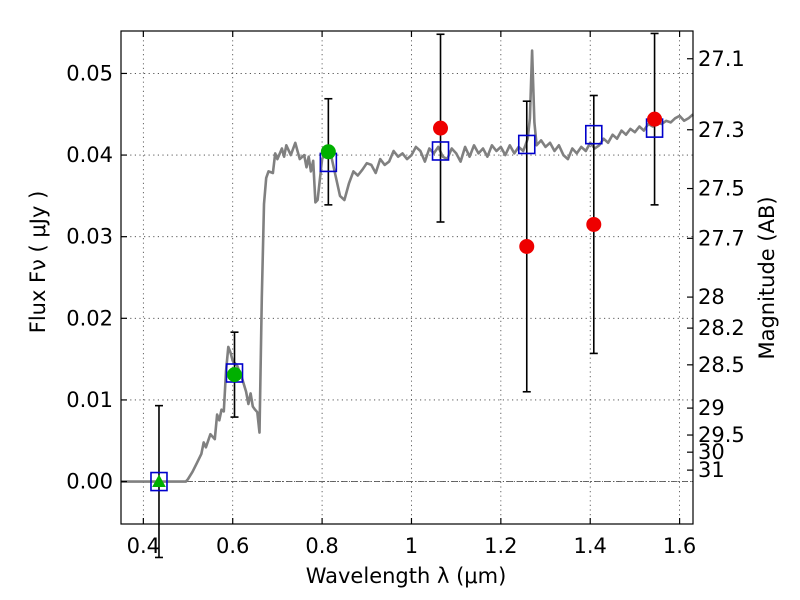  Describe the element at coordinates (89, 482) in the screenshot. I see `y-tick-label: 0.00` at that location.